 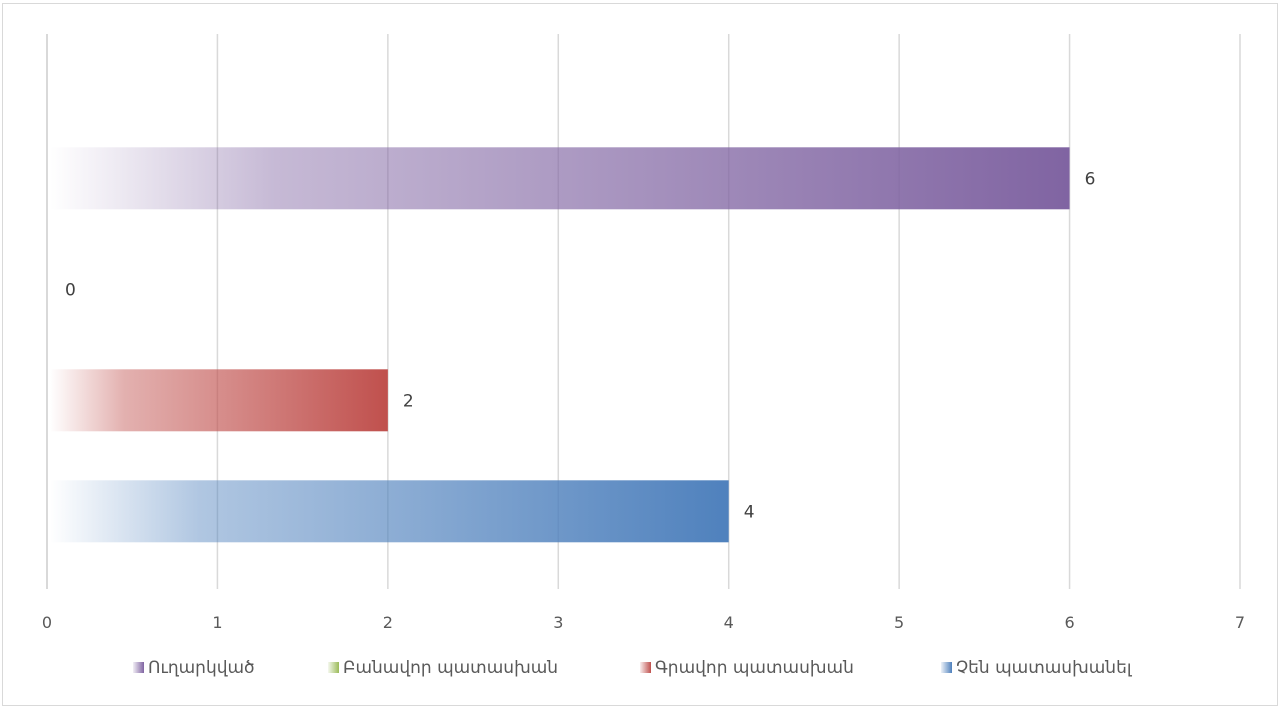 What do you see at coordinates (643, 622) in the screenshot?
I see `x-axis-tick-labels: 0 1 2 3 4 5 6 7` at bounding box center [643, 622].